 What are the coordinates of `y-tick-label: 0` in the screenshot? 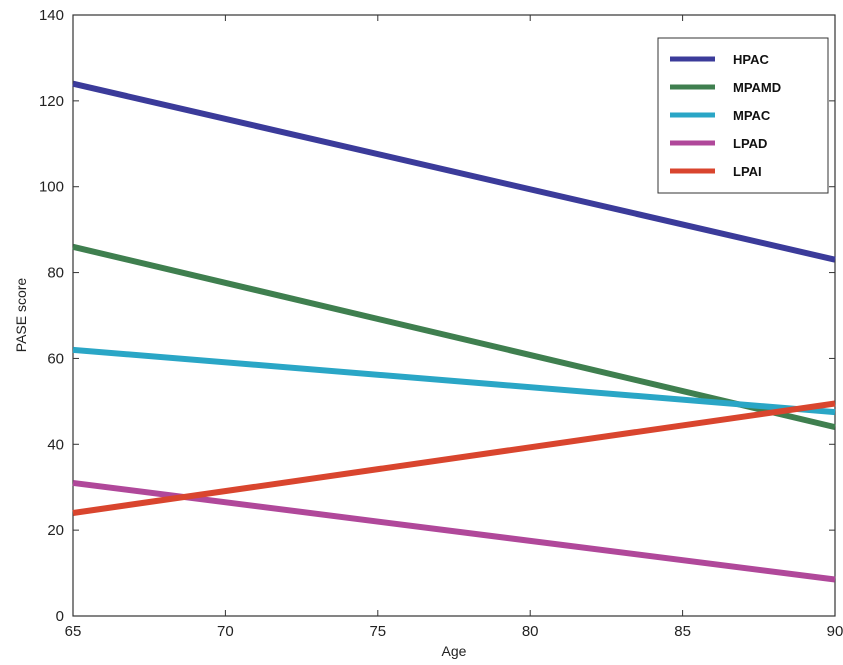 It's located at (60, 616).